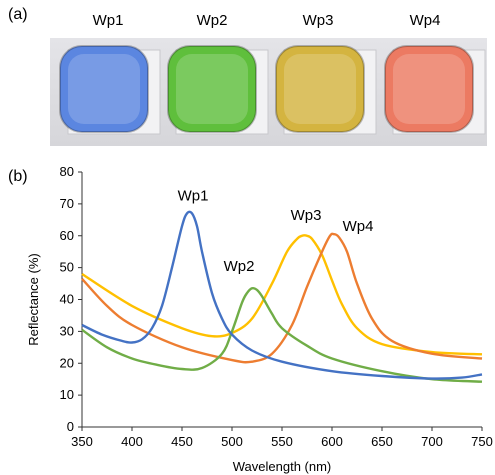  I want to click on sample-name-wp2: Wp2, so click(212, 20).